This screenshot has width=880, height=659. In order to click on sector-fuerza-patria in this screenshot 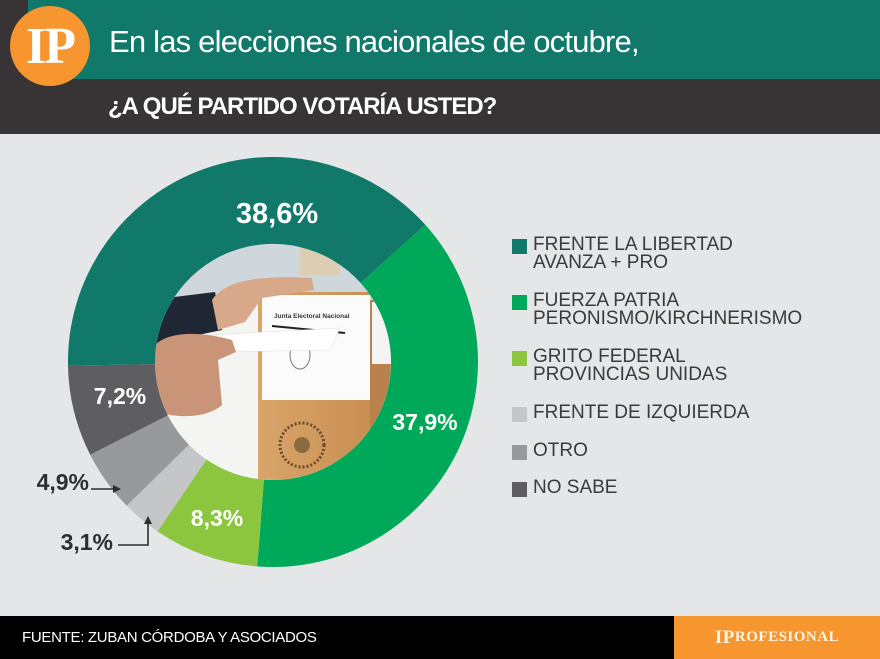, I will do `click(367, 396)`.